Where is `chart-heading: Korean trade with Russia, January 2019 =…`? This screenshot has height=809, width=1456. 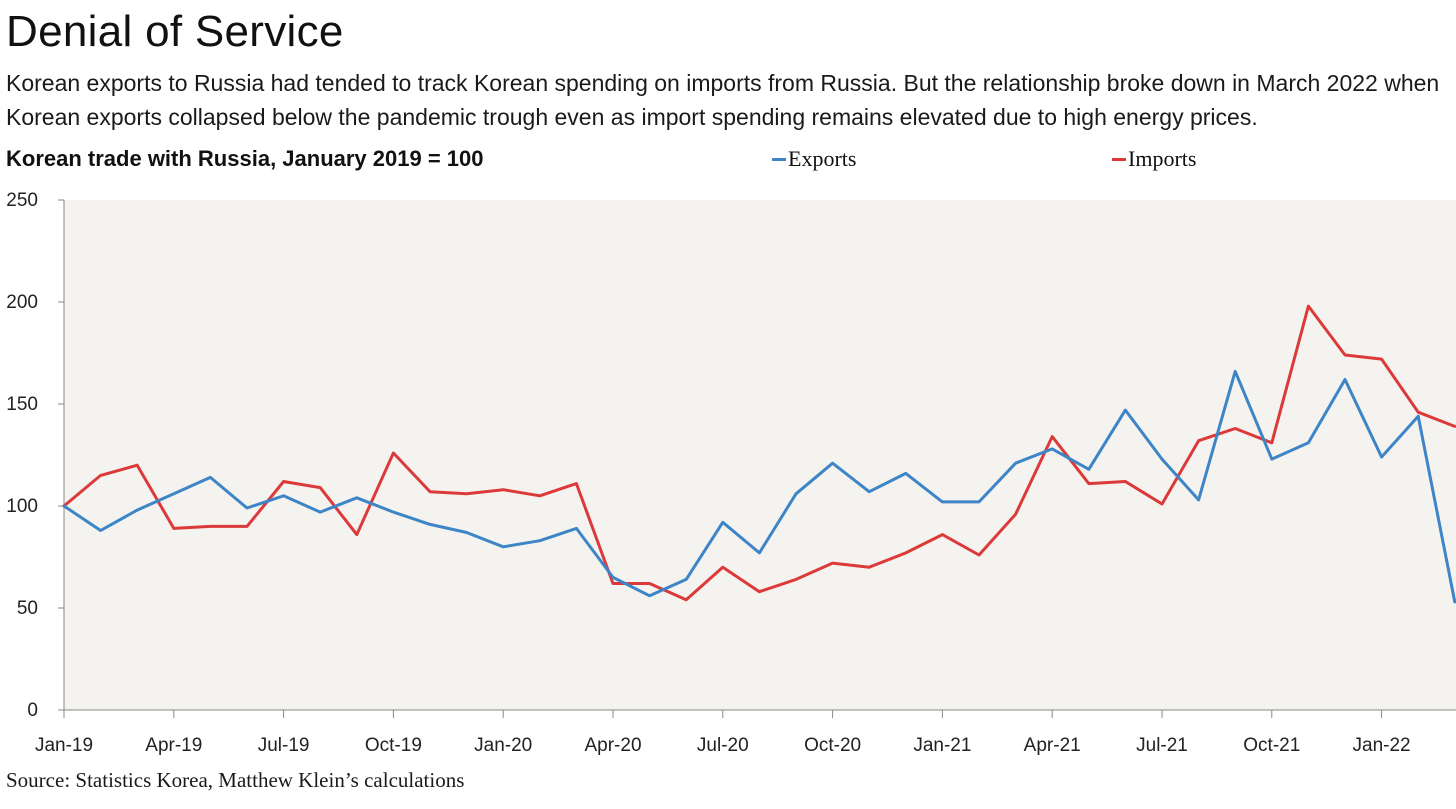 chart-heading: Korean trade with Russia, January 2019 =… is located at coordinates (245, 158).